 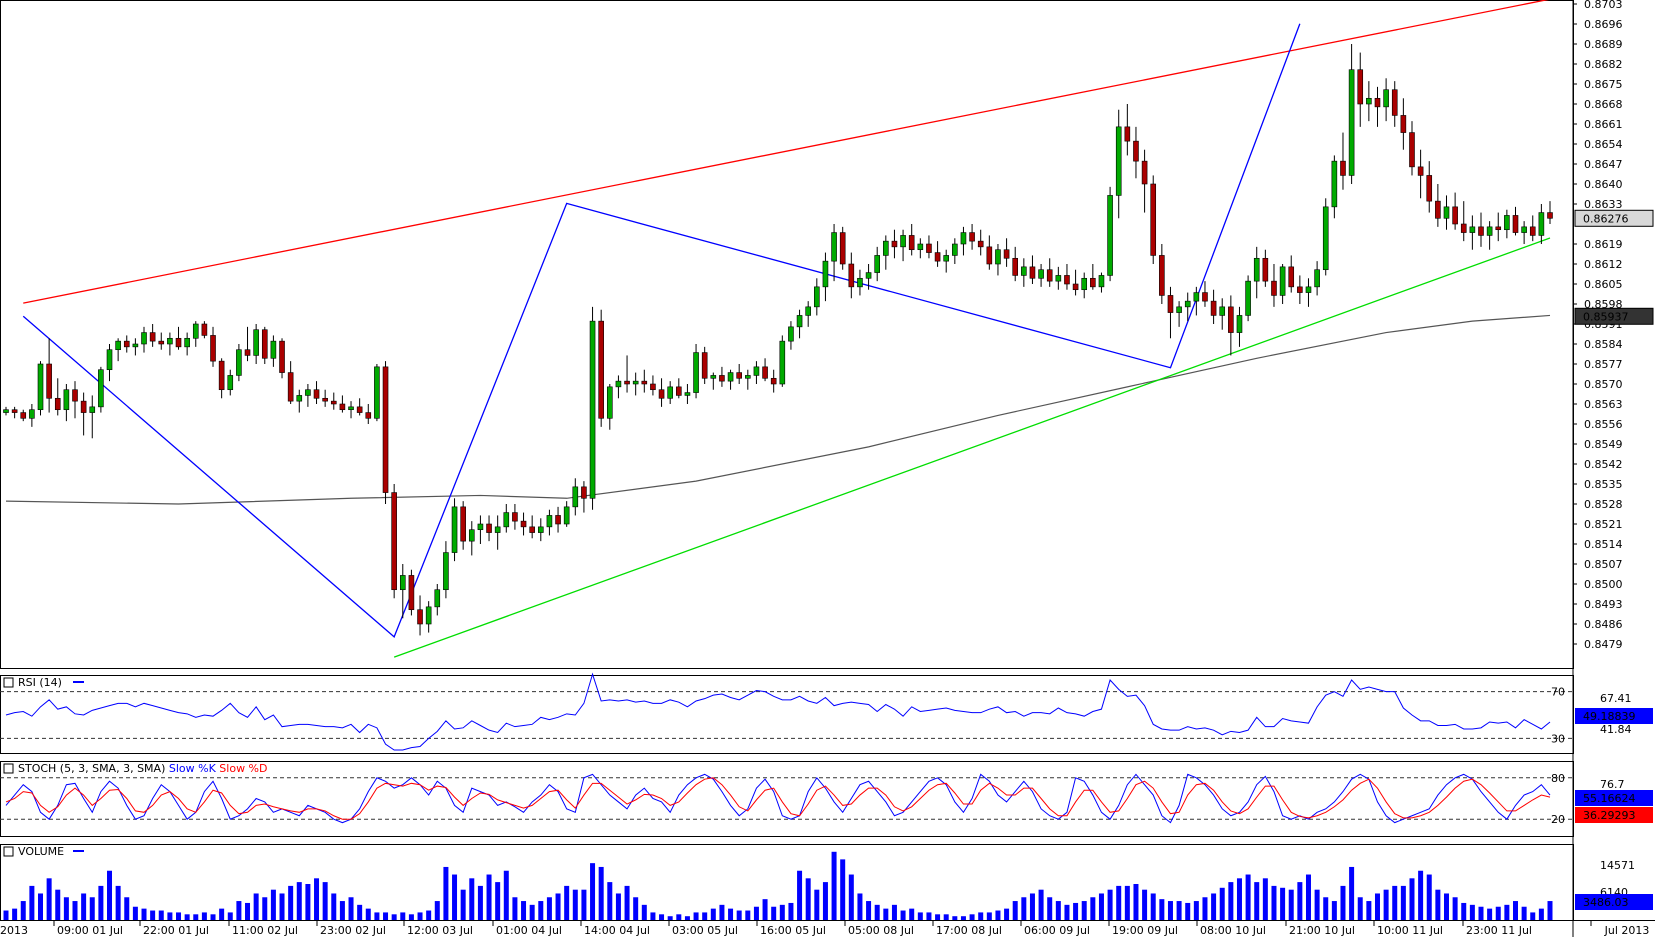 What do you see at coordinates (1603, 624) in the screenshot?
I see `price-tick-label: 0.8486` at bounding box center [1603, 624].